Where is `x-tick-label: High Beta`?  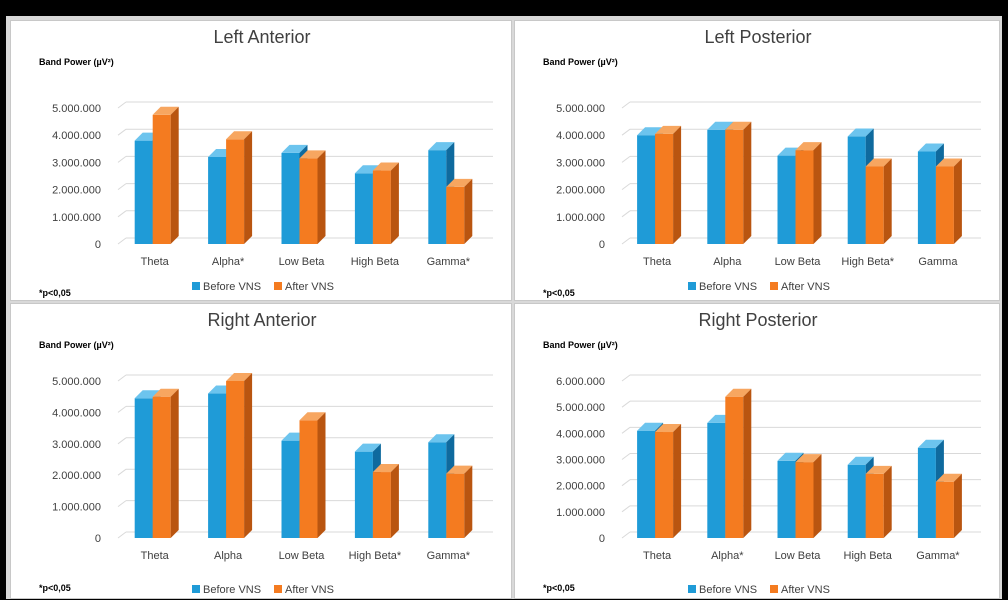
x-tick-label: High Beta is located at coordinates (868, 556).